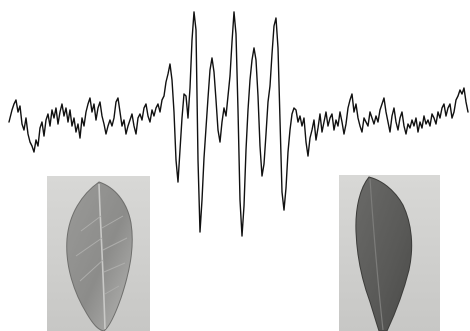 This screenshot has width=470, height=331. I want to click on right-leaf-icon, so click(384, 253).